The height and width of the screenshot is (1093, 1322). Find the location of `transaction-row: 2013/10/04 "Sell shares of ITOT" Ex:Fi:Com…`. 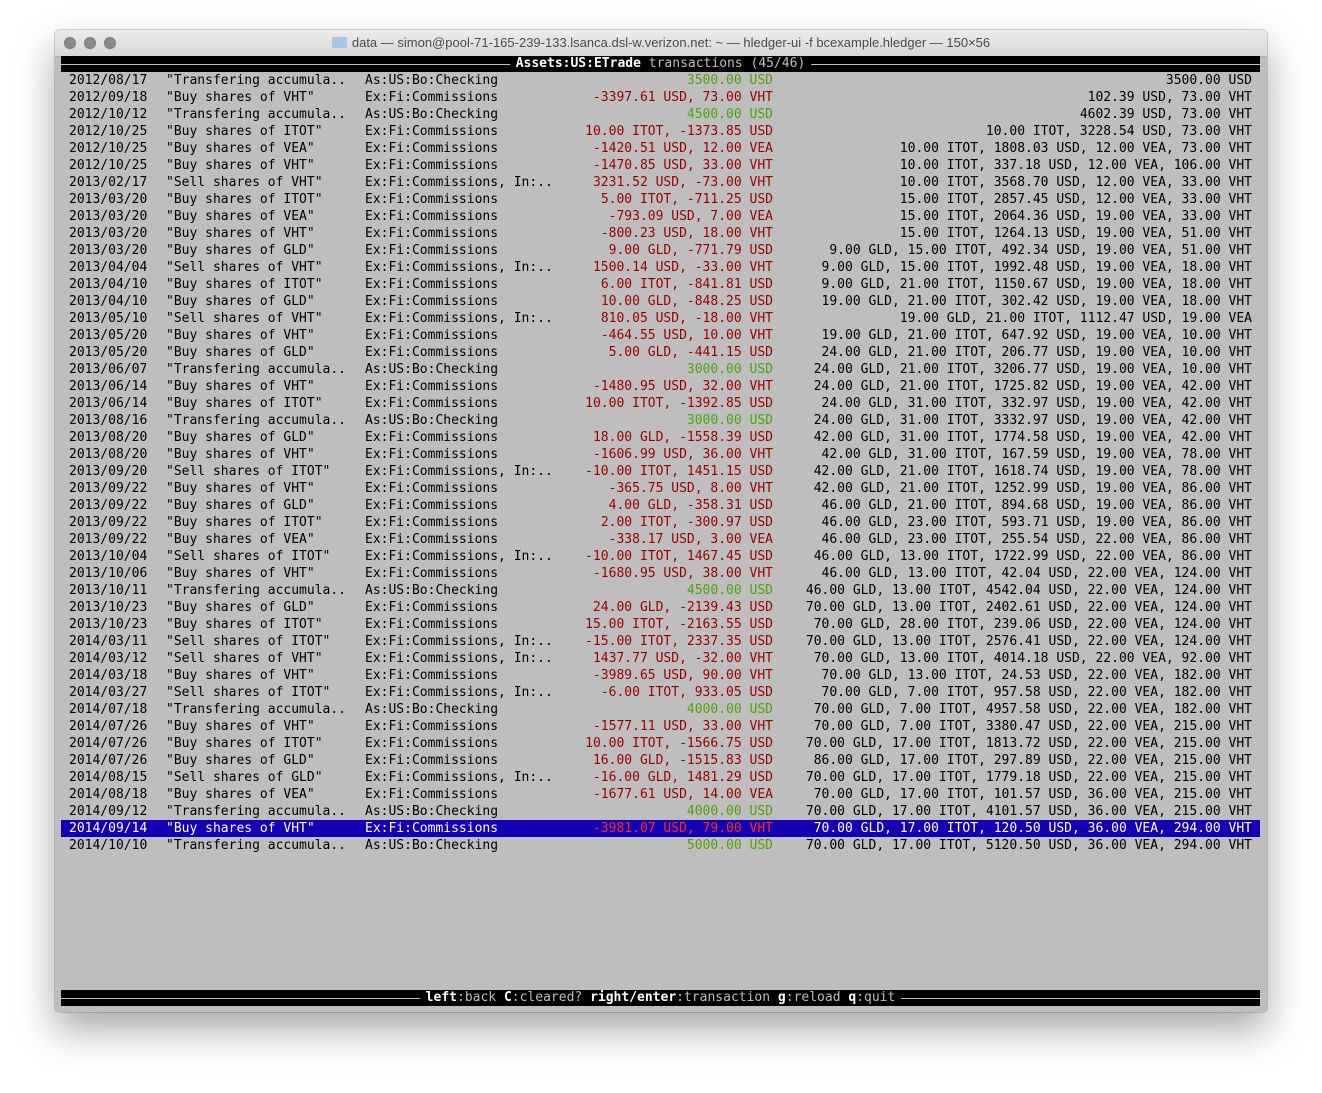

transaction-row: 2013/10/04 "Sell shares of ITOT" Ex:Fi:Com… is located at coordinates (660, 556).